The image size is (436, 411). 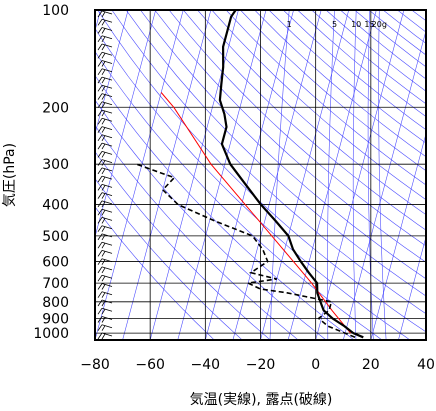 I want to click on mixing-ratio-label: 15, so click(x=369, y=24).